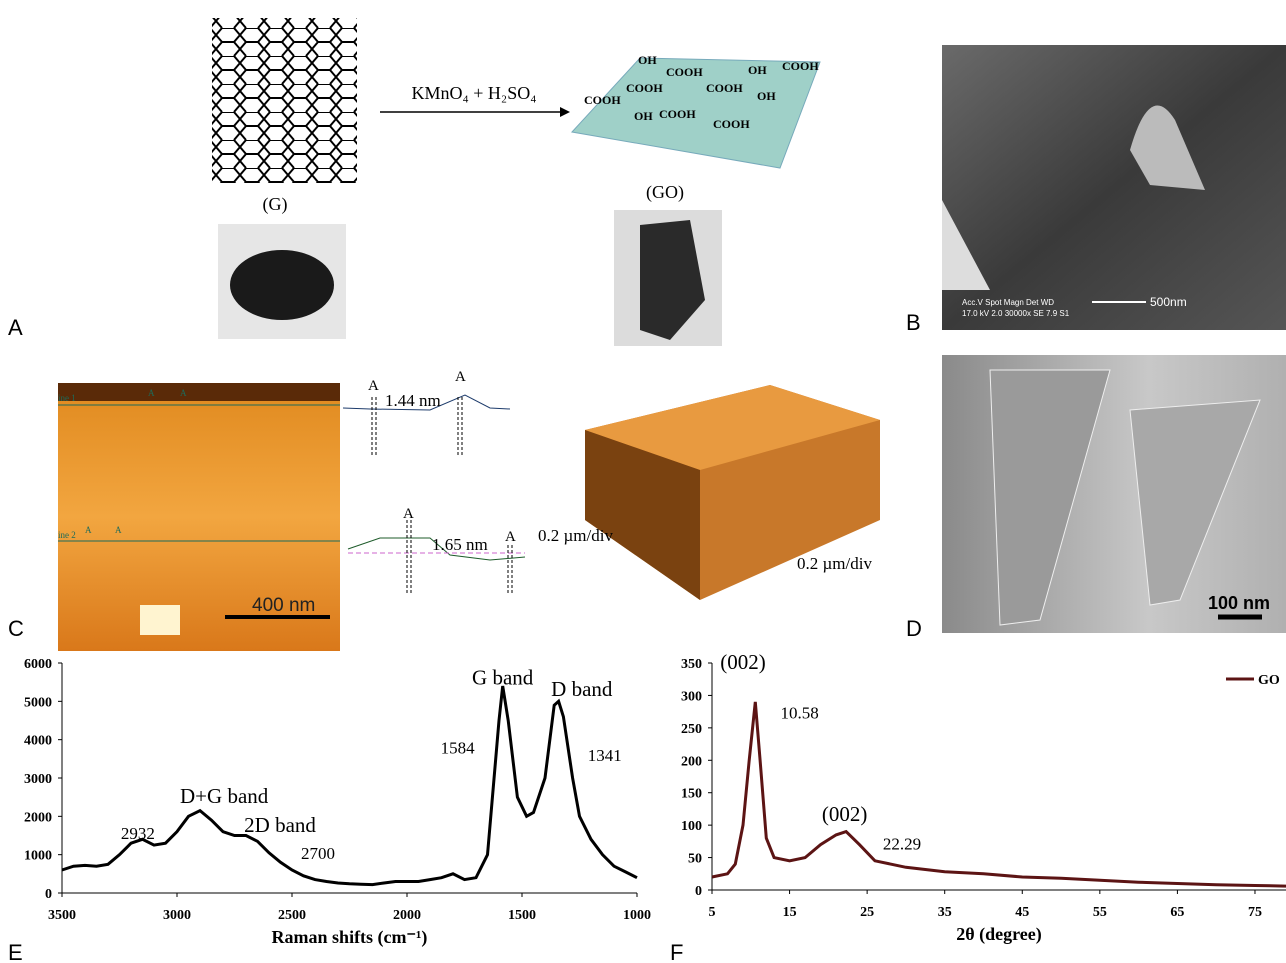  I want to click on x-axis-label: 2θ (degree), so click(999, 934).